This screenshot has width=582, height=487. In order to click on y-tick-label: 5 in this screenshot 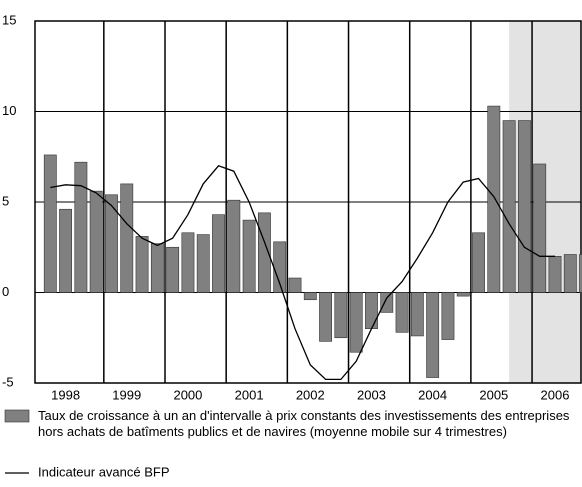, I will do `click(5, 200)`.